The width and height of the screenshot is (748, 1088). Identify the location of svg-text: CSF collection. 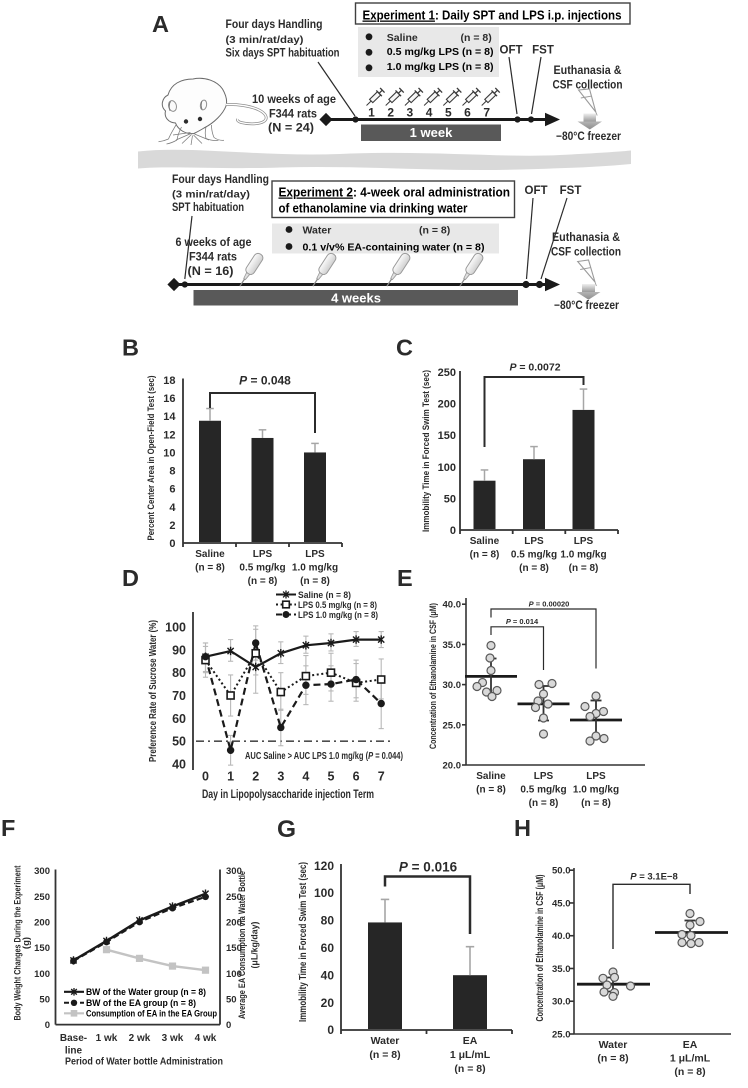
(588, 86).